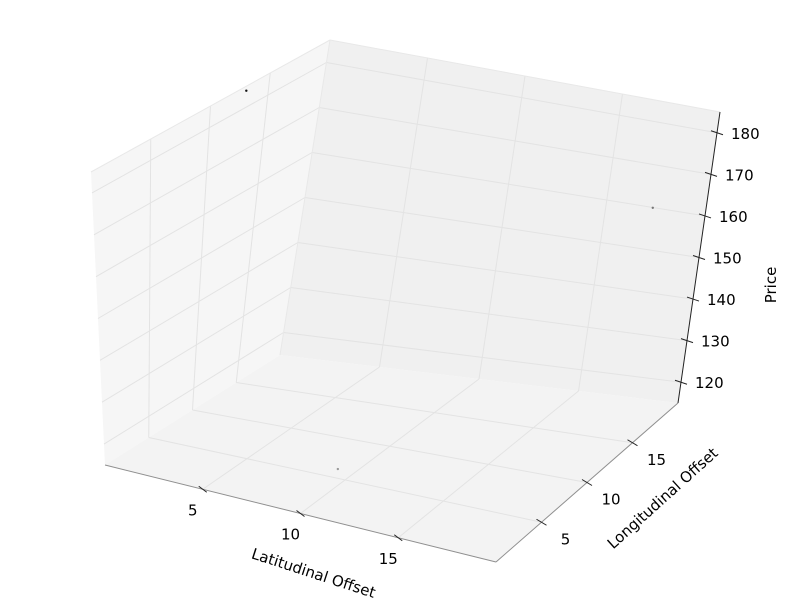  What do you see at coordinates (313, 572) in the screenshot?
I see `x-axis-label: Latitudinal Offset` at bounding box center [313, 572].